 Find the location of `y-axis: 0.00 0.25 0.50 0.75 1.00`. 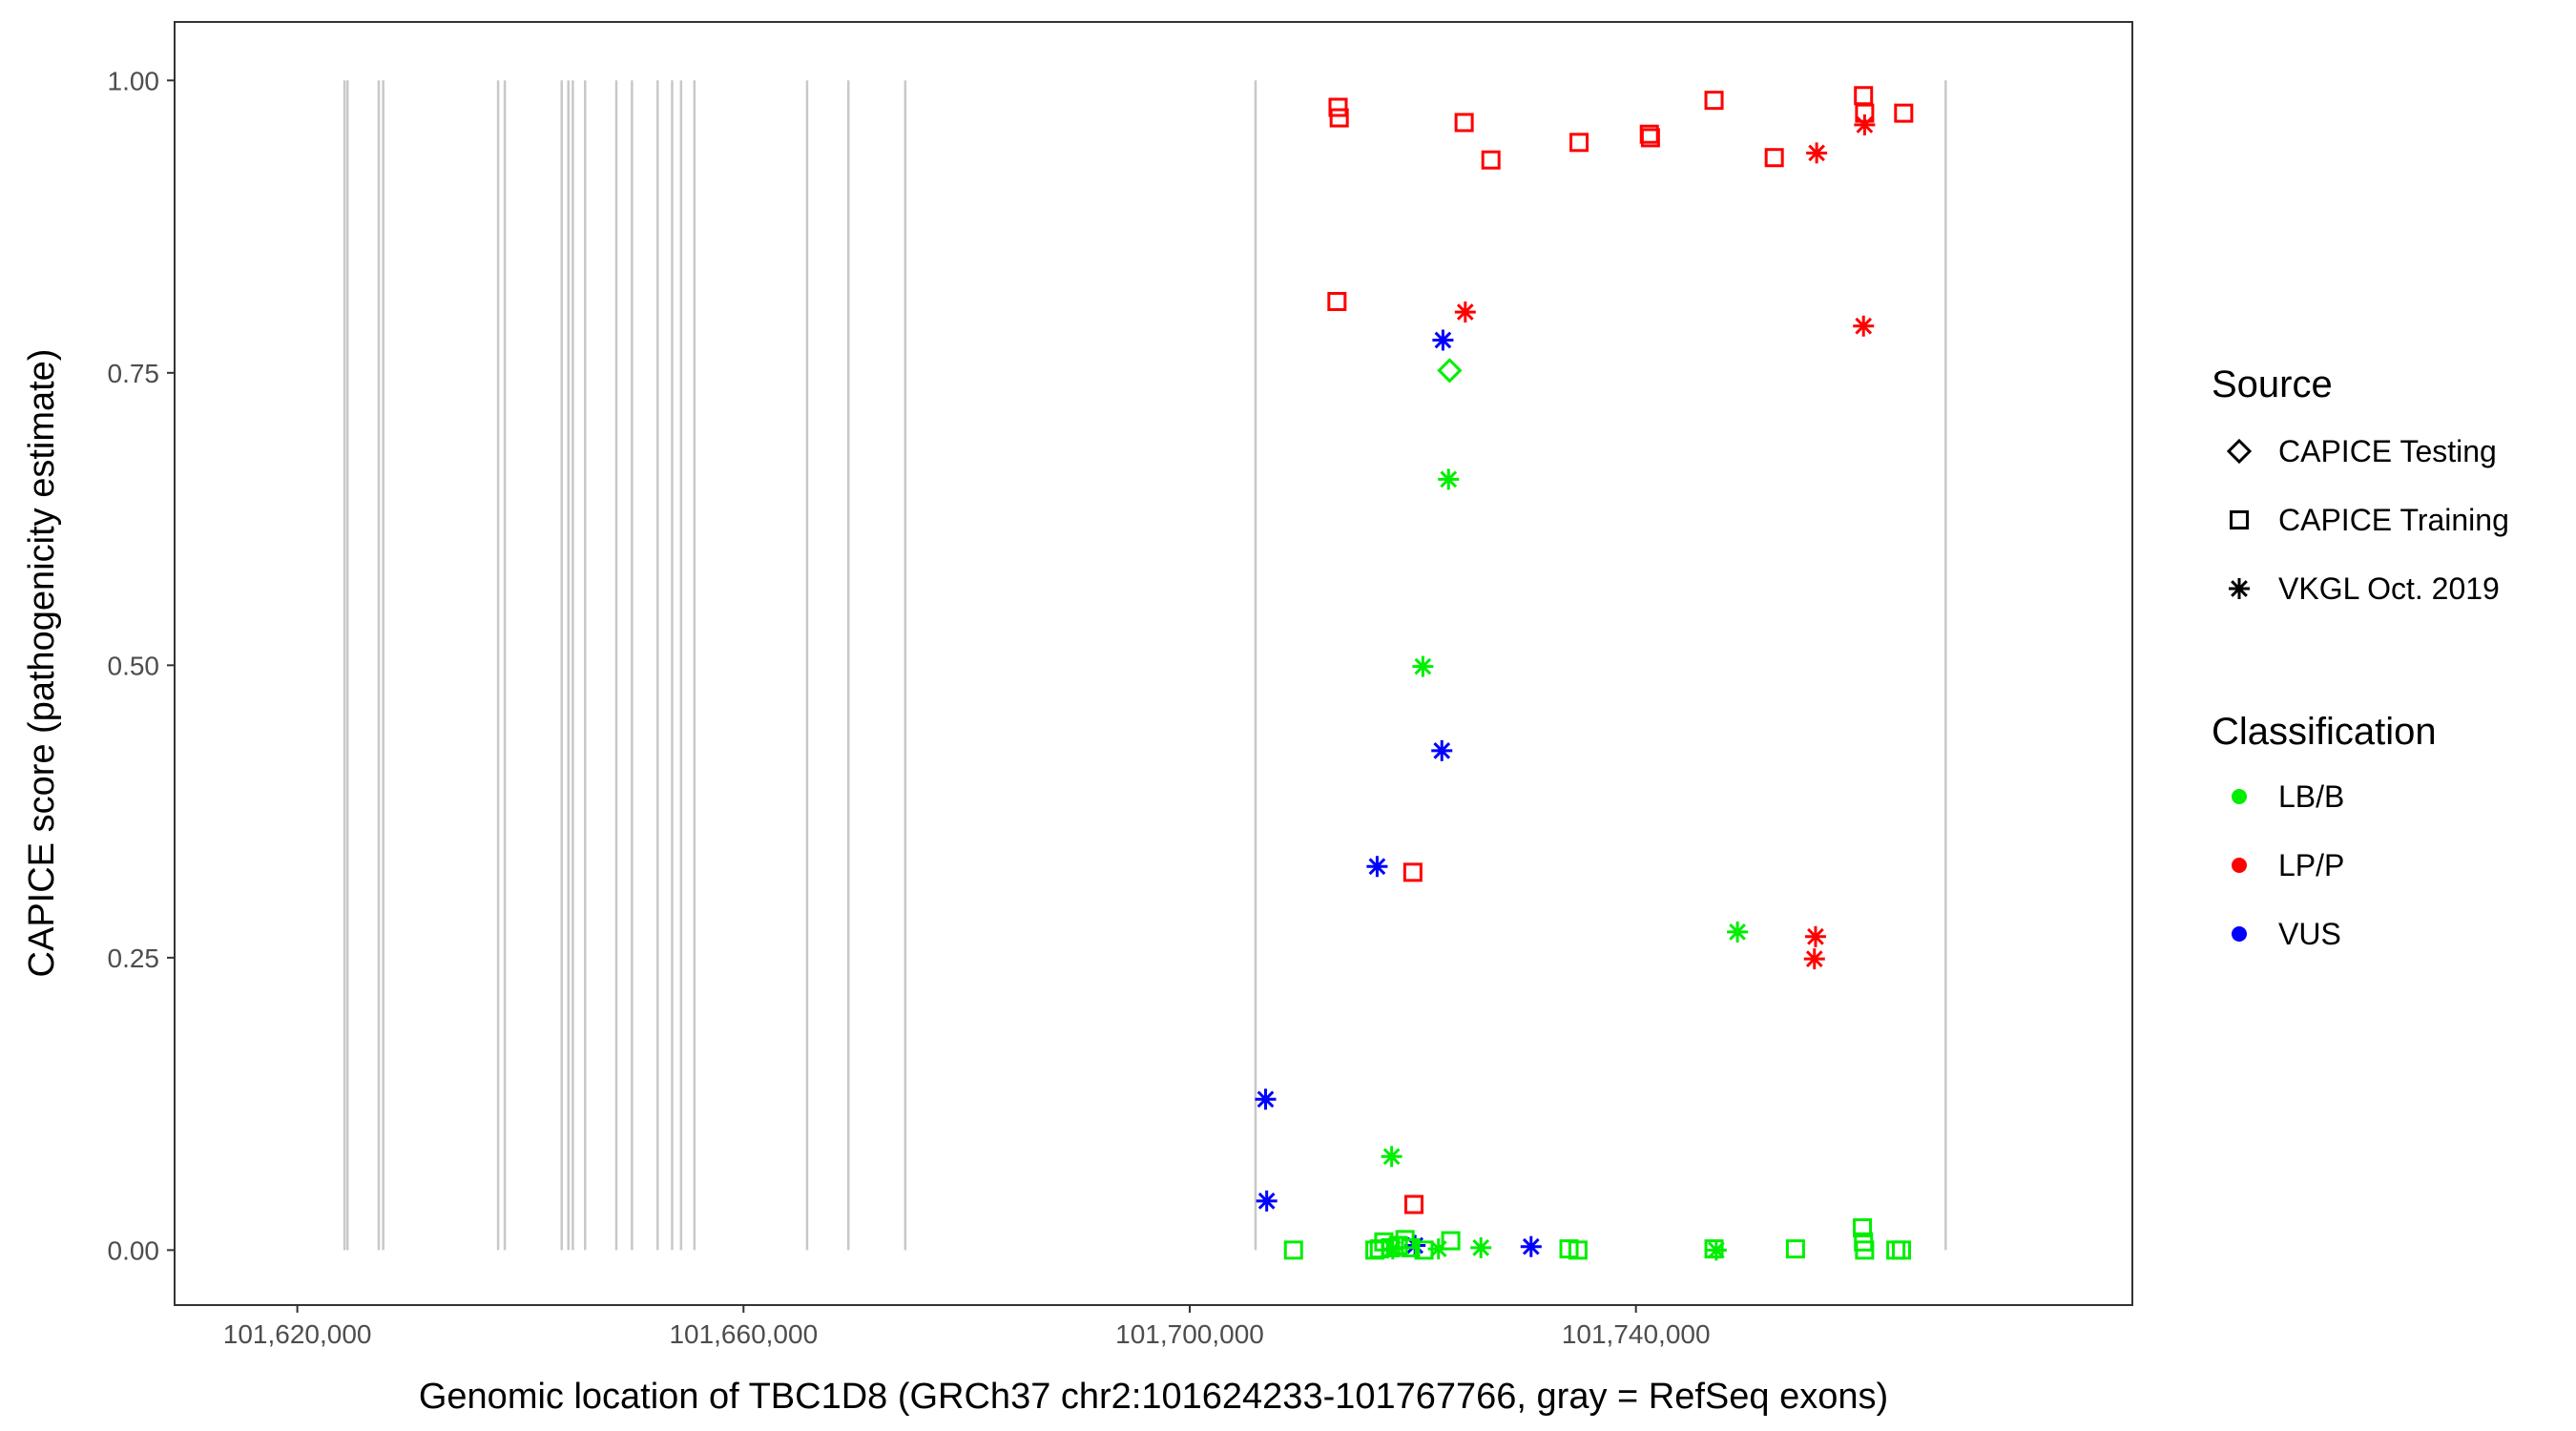

y-axis: 0.00 0.25 0.50 0.75 1.00 is located at coordinates (141, 665).